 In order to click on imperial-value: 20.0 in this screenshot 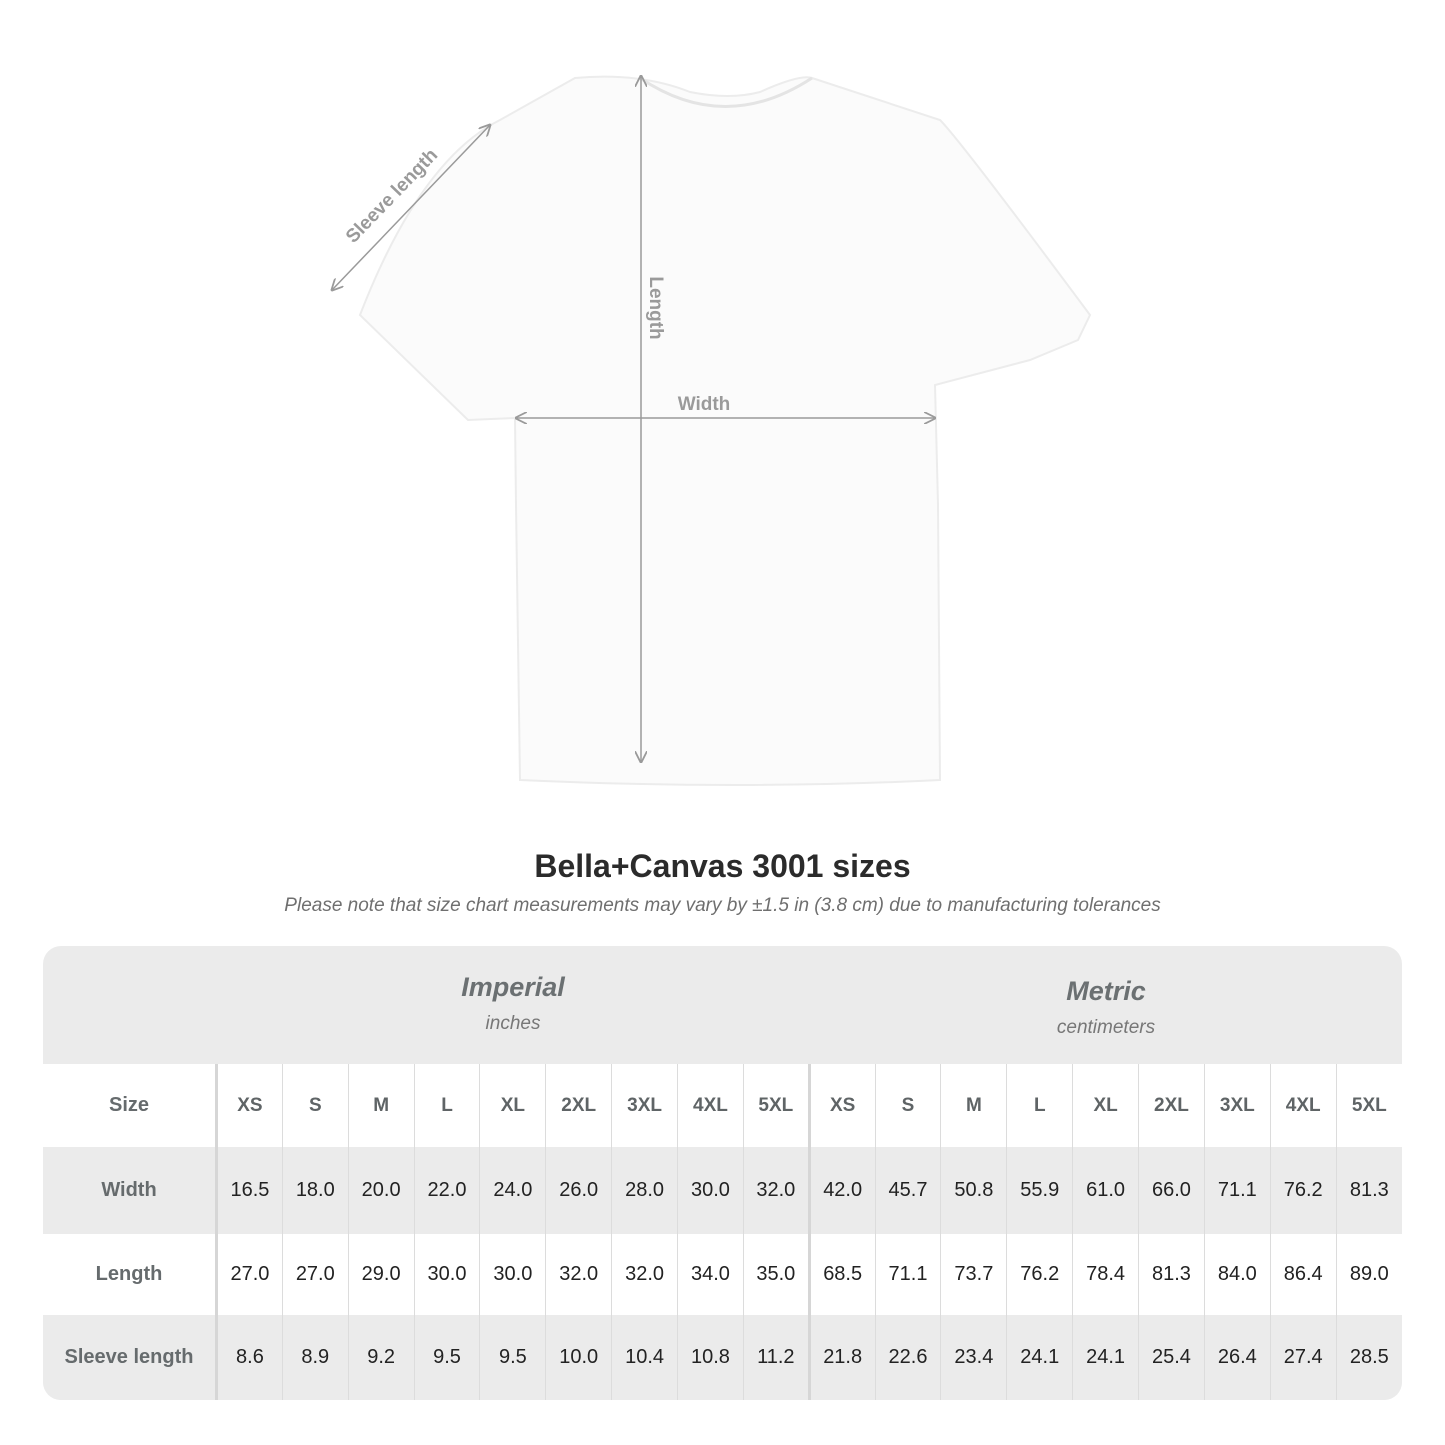, I will do `click(381, 1190)`.